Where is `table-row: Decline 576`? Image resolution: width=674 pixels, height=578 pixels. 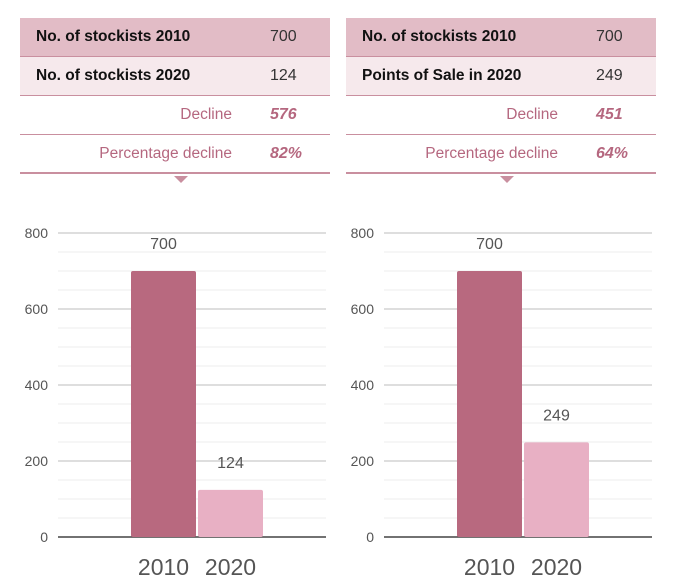
table-row: Decline 576 is located at coordinates (175, 115).